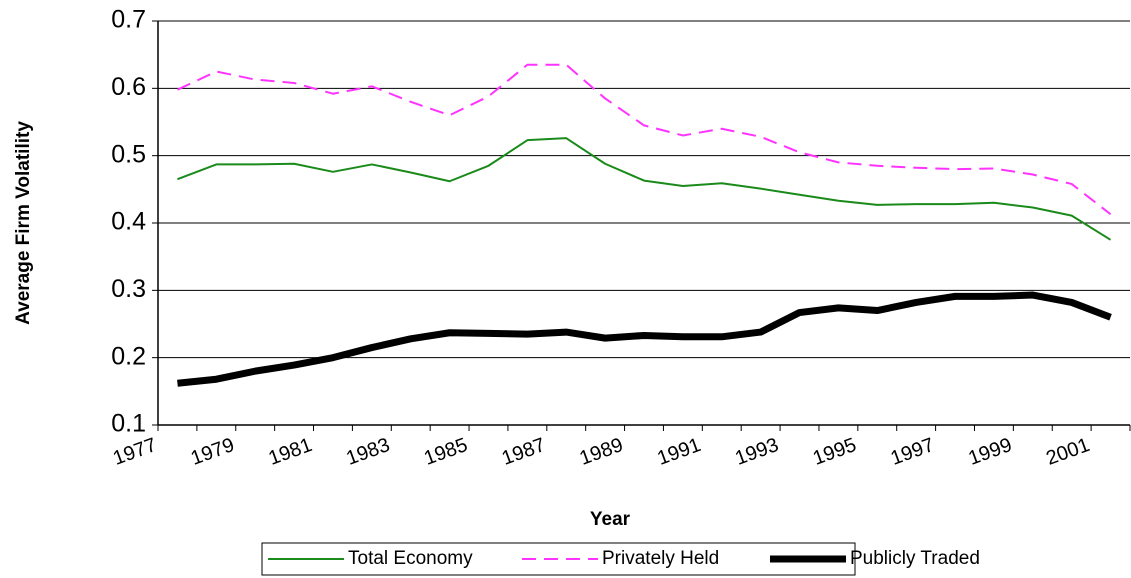 The image size is (1131, 578). I want to click on x-tick-label: 1989, so click(601, 452).